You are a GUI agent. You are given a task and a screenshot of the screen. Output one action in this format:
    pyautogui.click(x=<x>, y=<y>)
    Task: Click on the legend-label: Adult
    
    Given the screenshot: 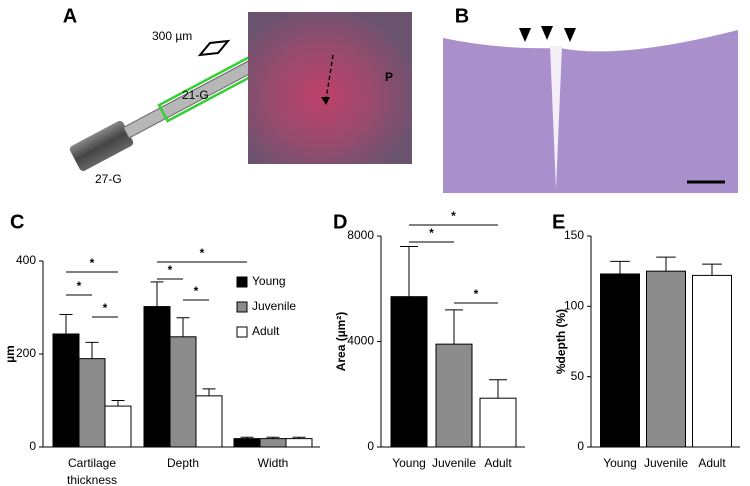 What is the action you would take?
    pyautogui.click(x=266, y=331)
    